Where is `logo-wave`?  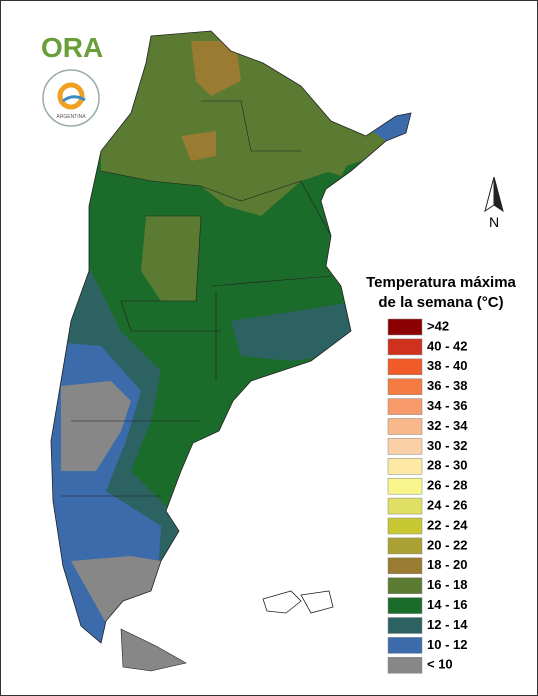 logo-wave is located at coordinates (74, 99).